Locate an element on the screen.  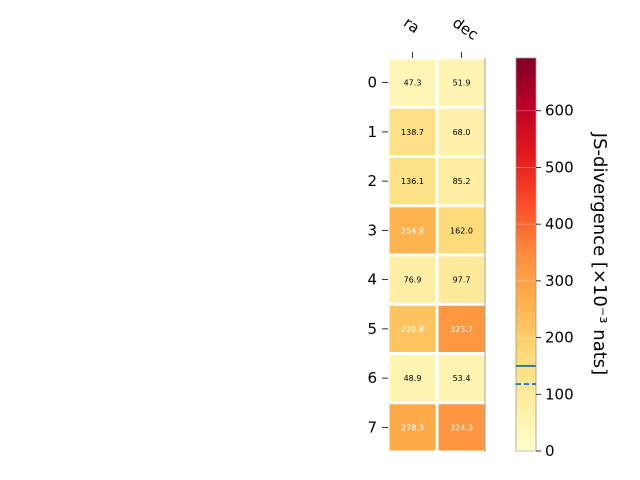
cell-value-label: 162.0 is located at coordinates (461, 230).